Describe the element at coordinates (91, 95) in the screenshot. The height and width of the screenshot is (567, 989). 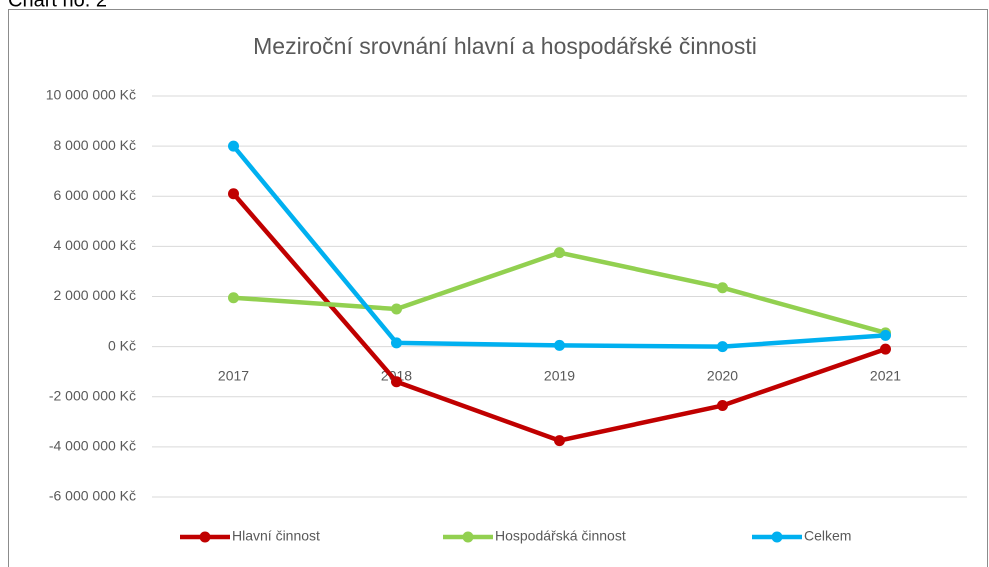
I see `y-tick-label: 10 000 000 Kč` at that location.